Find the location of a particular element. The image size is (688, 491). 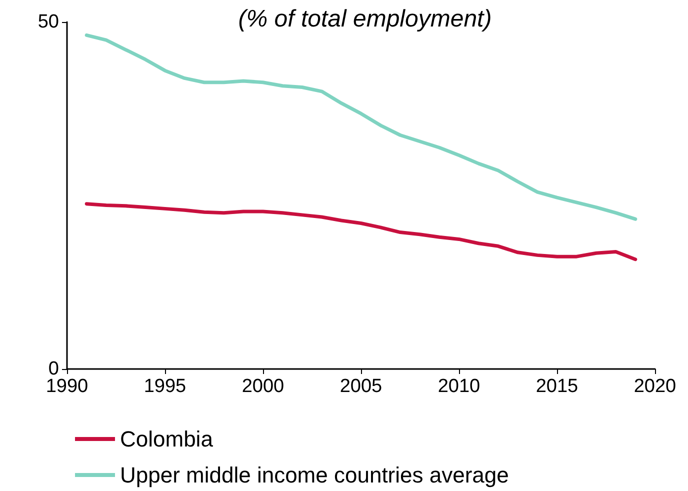

line-series is located at coordinates (361, 232).